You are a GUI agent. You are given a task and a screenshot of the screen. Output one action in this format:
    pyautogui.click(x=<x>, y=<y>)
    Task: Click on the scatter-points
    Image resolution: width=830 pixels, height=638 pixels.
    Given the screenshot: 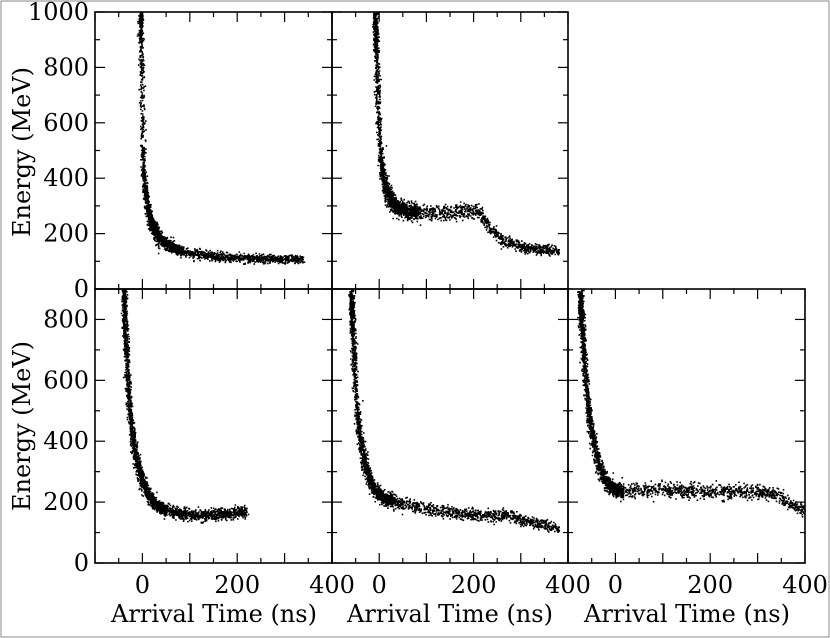 What is the action you would take?
    pyautogui.click(x=221, y=138)
    